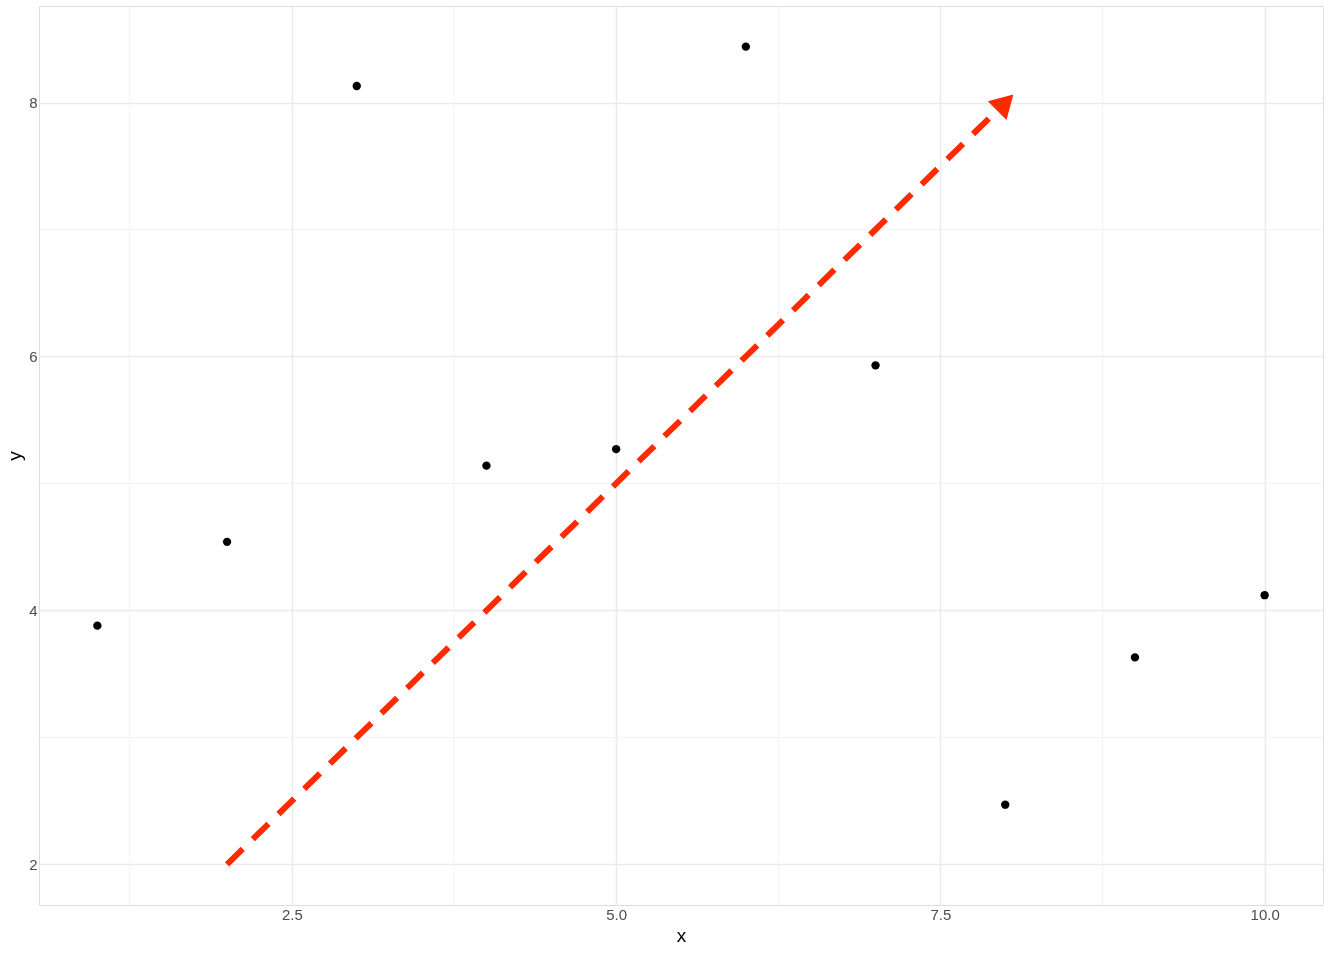  What do you see at coordinates (15, 455) in the screenshot?
I see `y-axis-title: y` at bounding box center [15, 455].